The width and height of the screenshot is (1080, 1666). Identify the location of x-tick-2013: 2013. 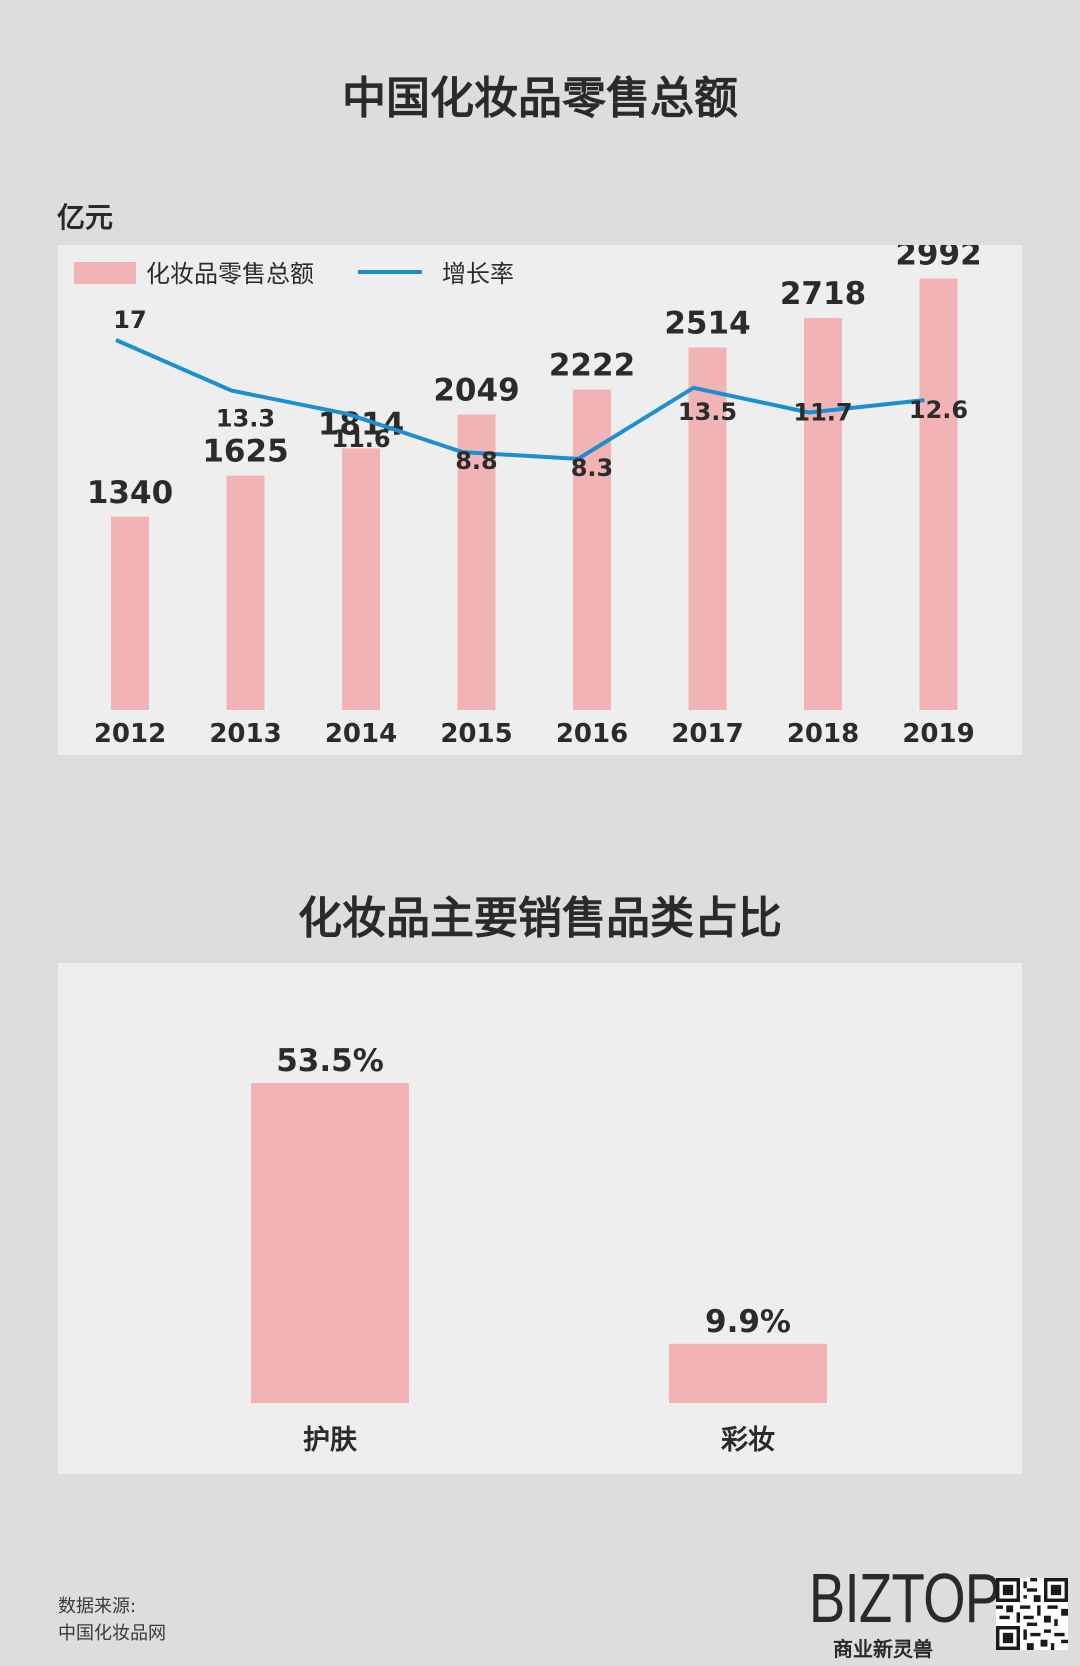
(245, 734).